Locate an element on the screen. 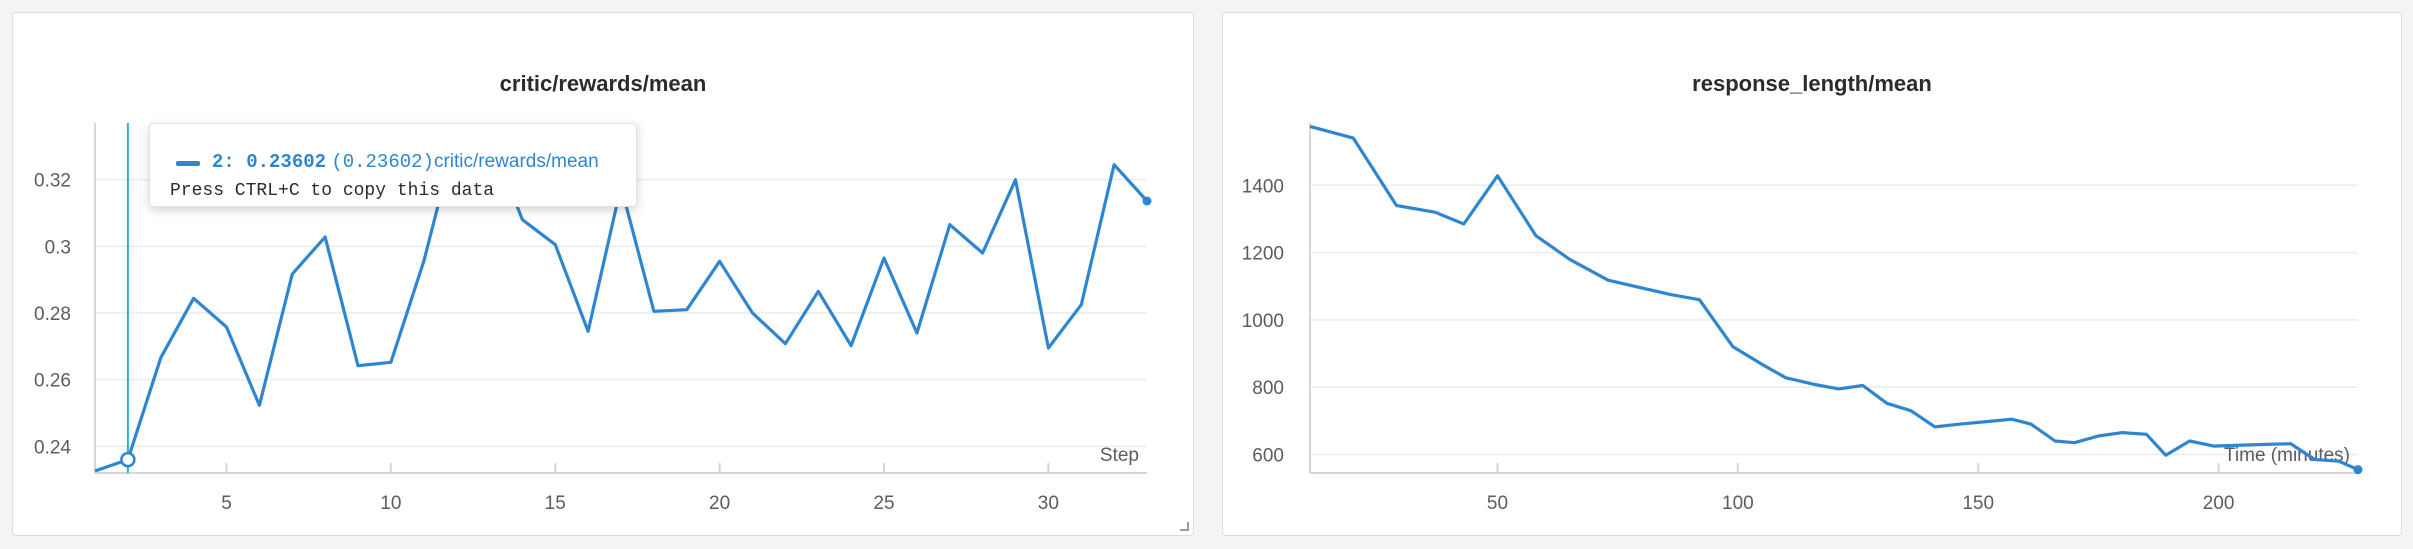 The image size is (2413, 549). x-tick-label: 15 is located at coordinates (555, 503).